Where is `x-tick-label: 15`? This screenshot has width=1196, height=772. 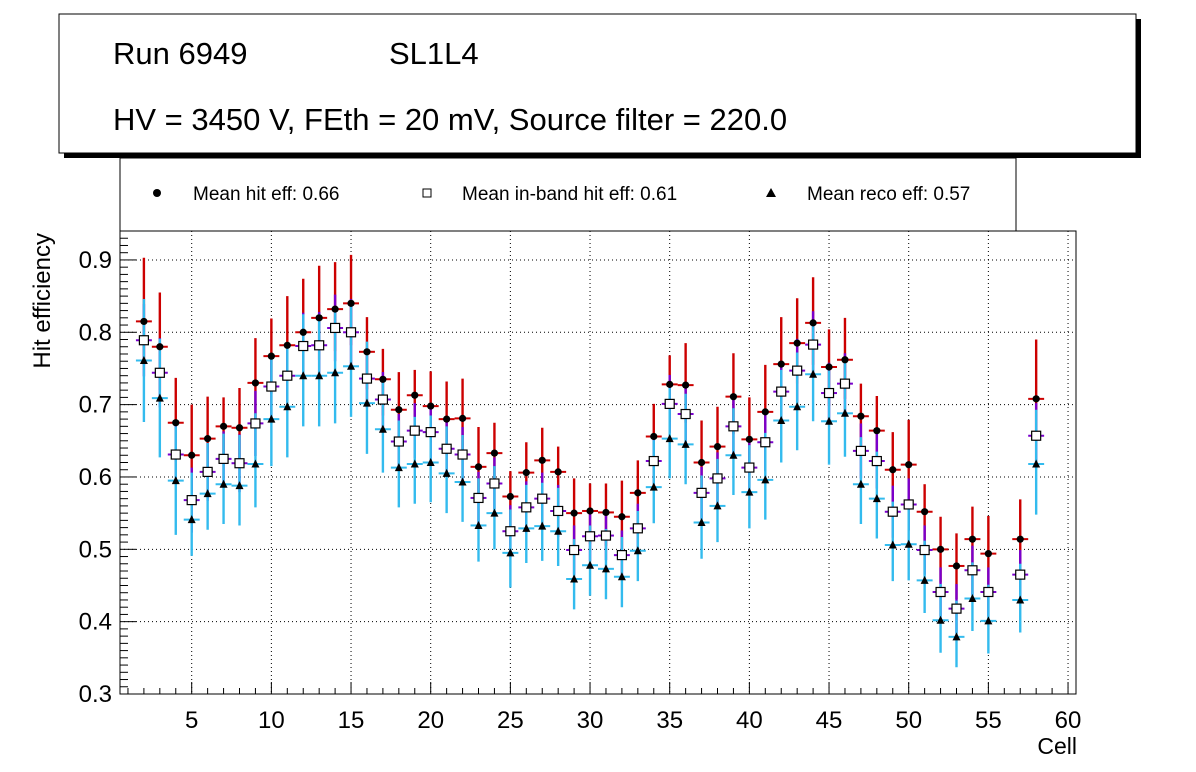 x-tick-label: 15 is located at coordinates (351, 720).